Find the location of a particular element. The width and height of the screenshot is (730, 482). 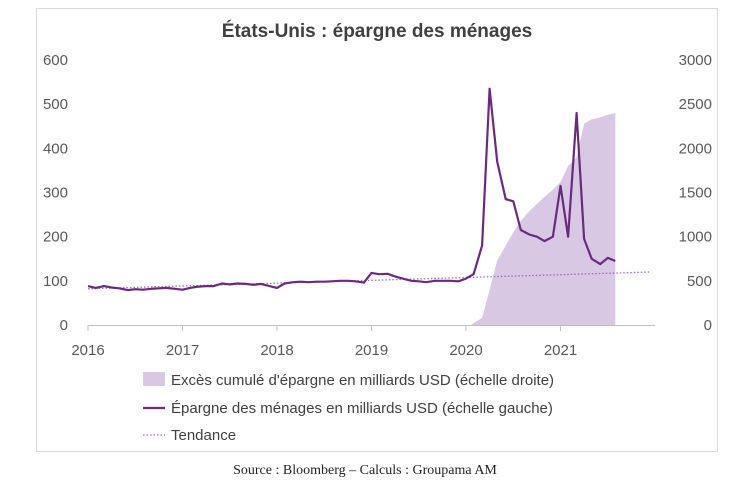

y-right-tick-label: 1500 is located at coordinates (695, 193).